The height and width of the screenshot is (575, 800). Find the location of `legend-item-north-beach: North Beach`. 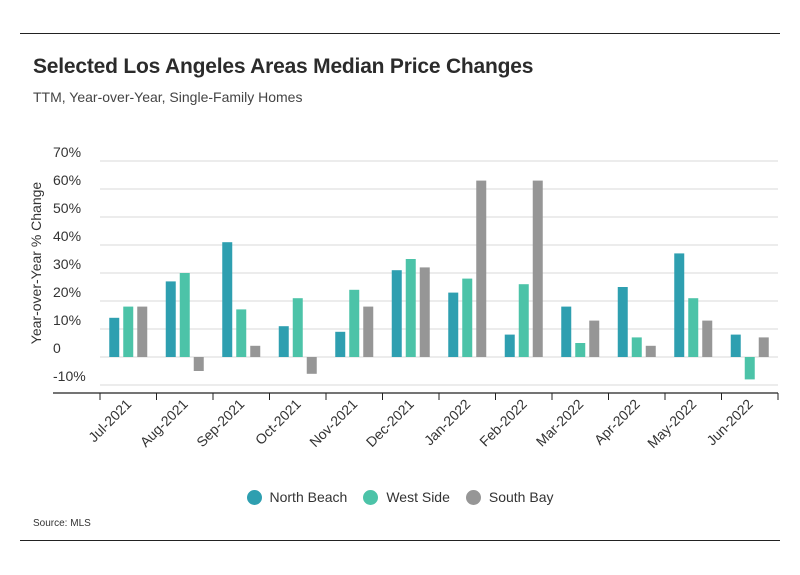

legend-item-north-beach: North Beach is located at coordinates (297, 497).